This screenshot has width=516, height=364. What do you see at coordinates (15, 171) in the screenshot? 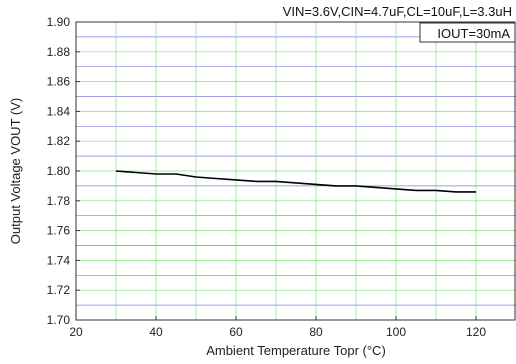
I see `y-axis-label: Output Voltage VOUT (V)` at bounding box center [15, 171].